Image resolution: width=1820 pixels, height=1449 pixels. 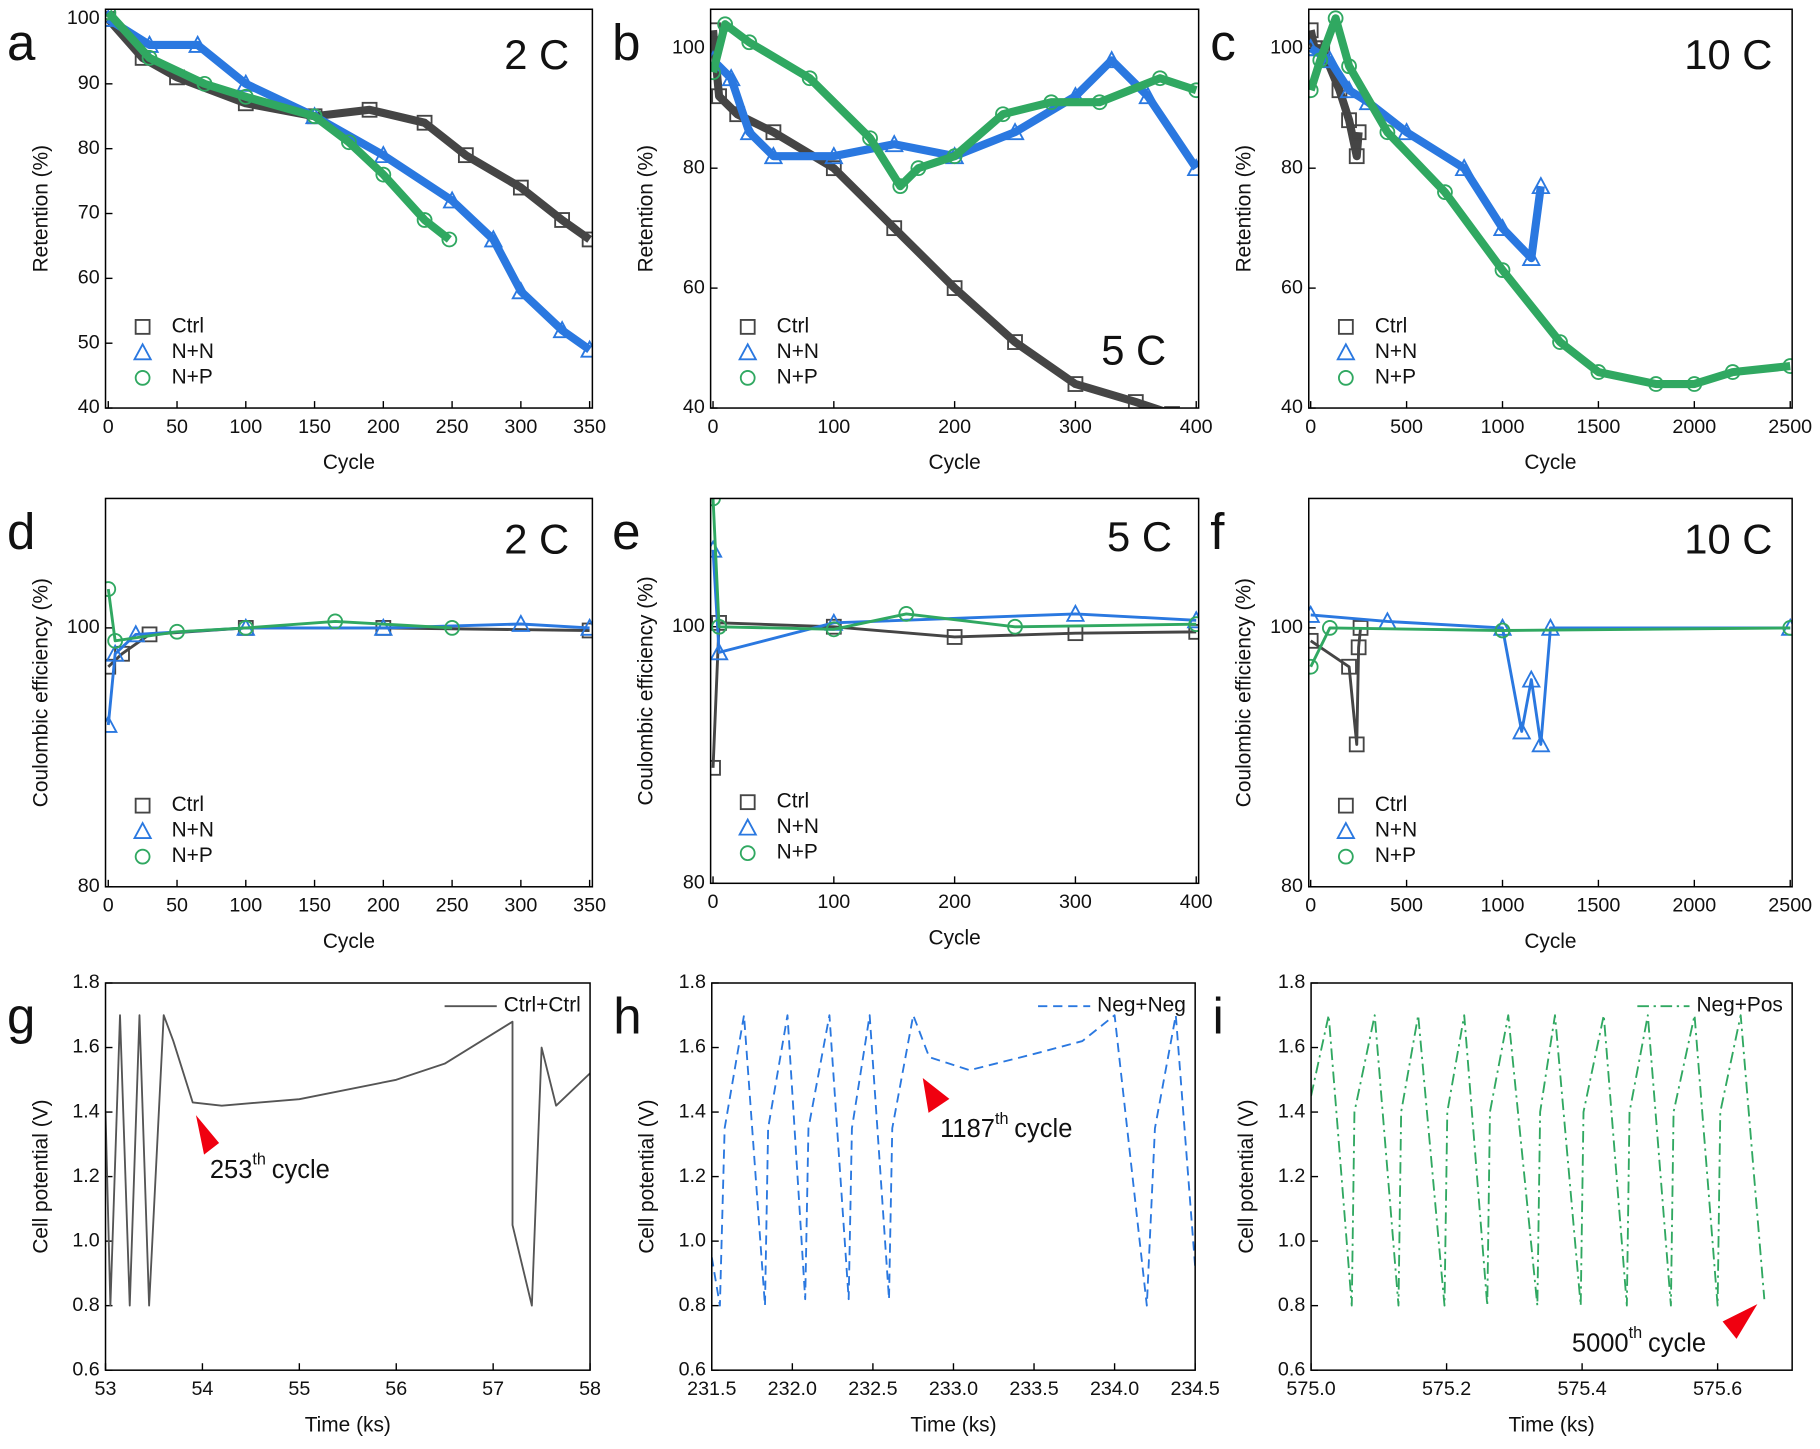 I want to click on y-tick-label: 90, so click(x=89, y=83).